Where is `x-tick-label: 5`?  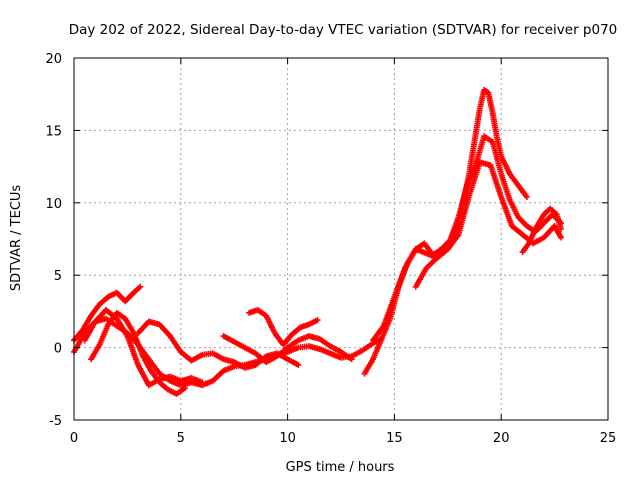
x-tick-label: 5 is located at coordinates (181, 438).